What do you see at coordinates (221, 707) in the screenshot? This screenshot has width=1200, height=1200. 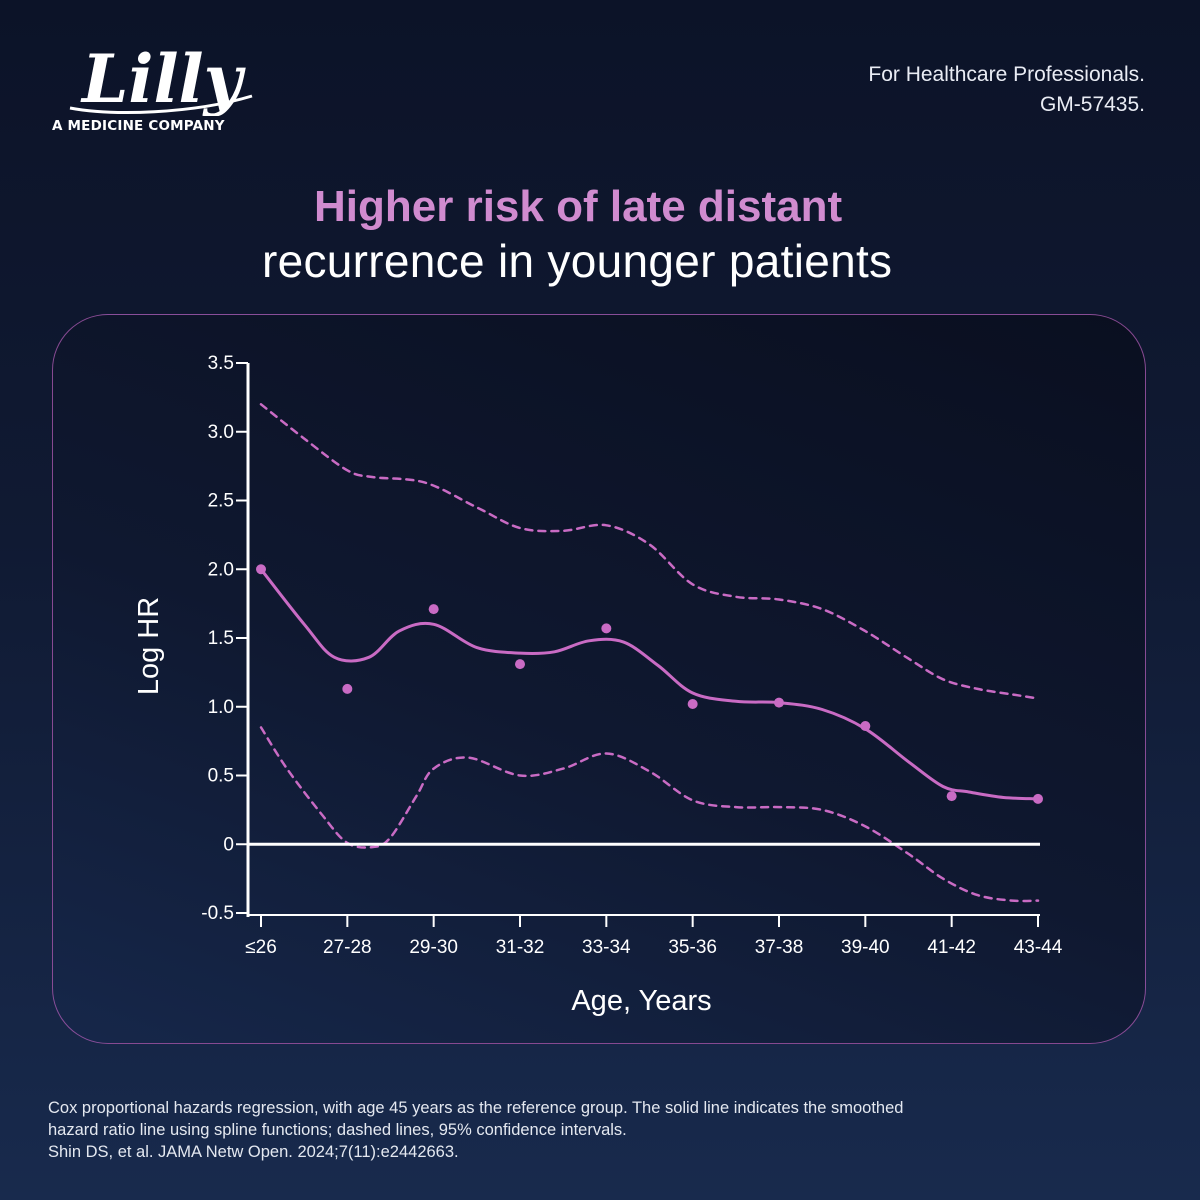 I see `y-tick-label: 1.0` at bounding box center [221, 707].